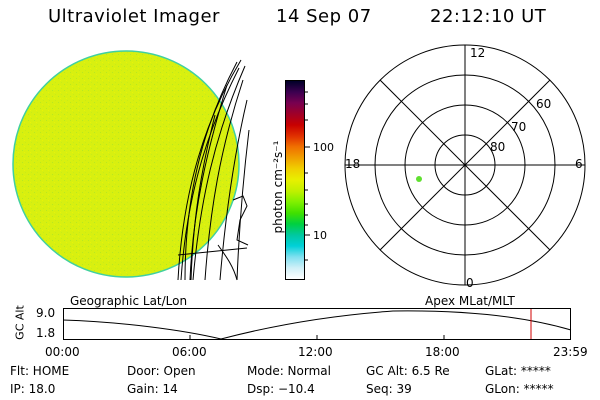 The width and height of the screenshot is (600, 400). Describe the element at coordinates (152, 389) in the screenshot. I see `status-gain: Gain: 14` at that location.